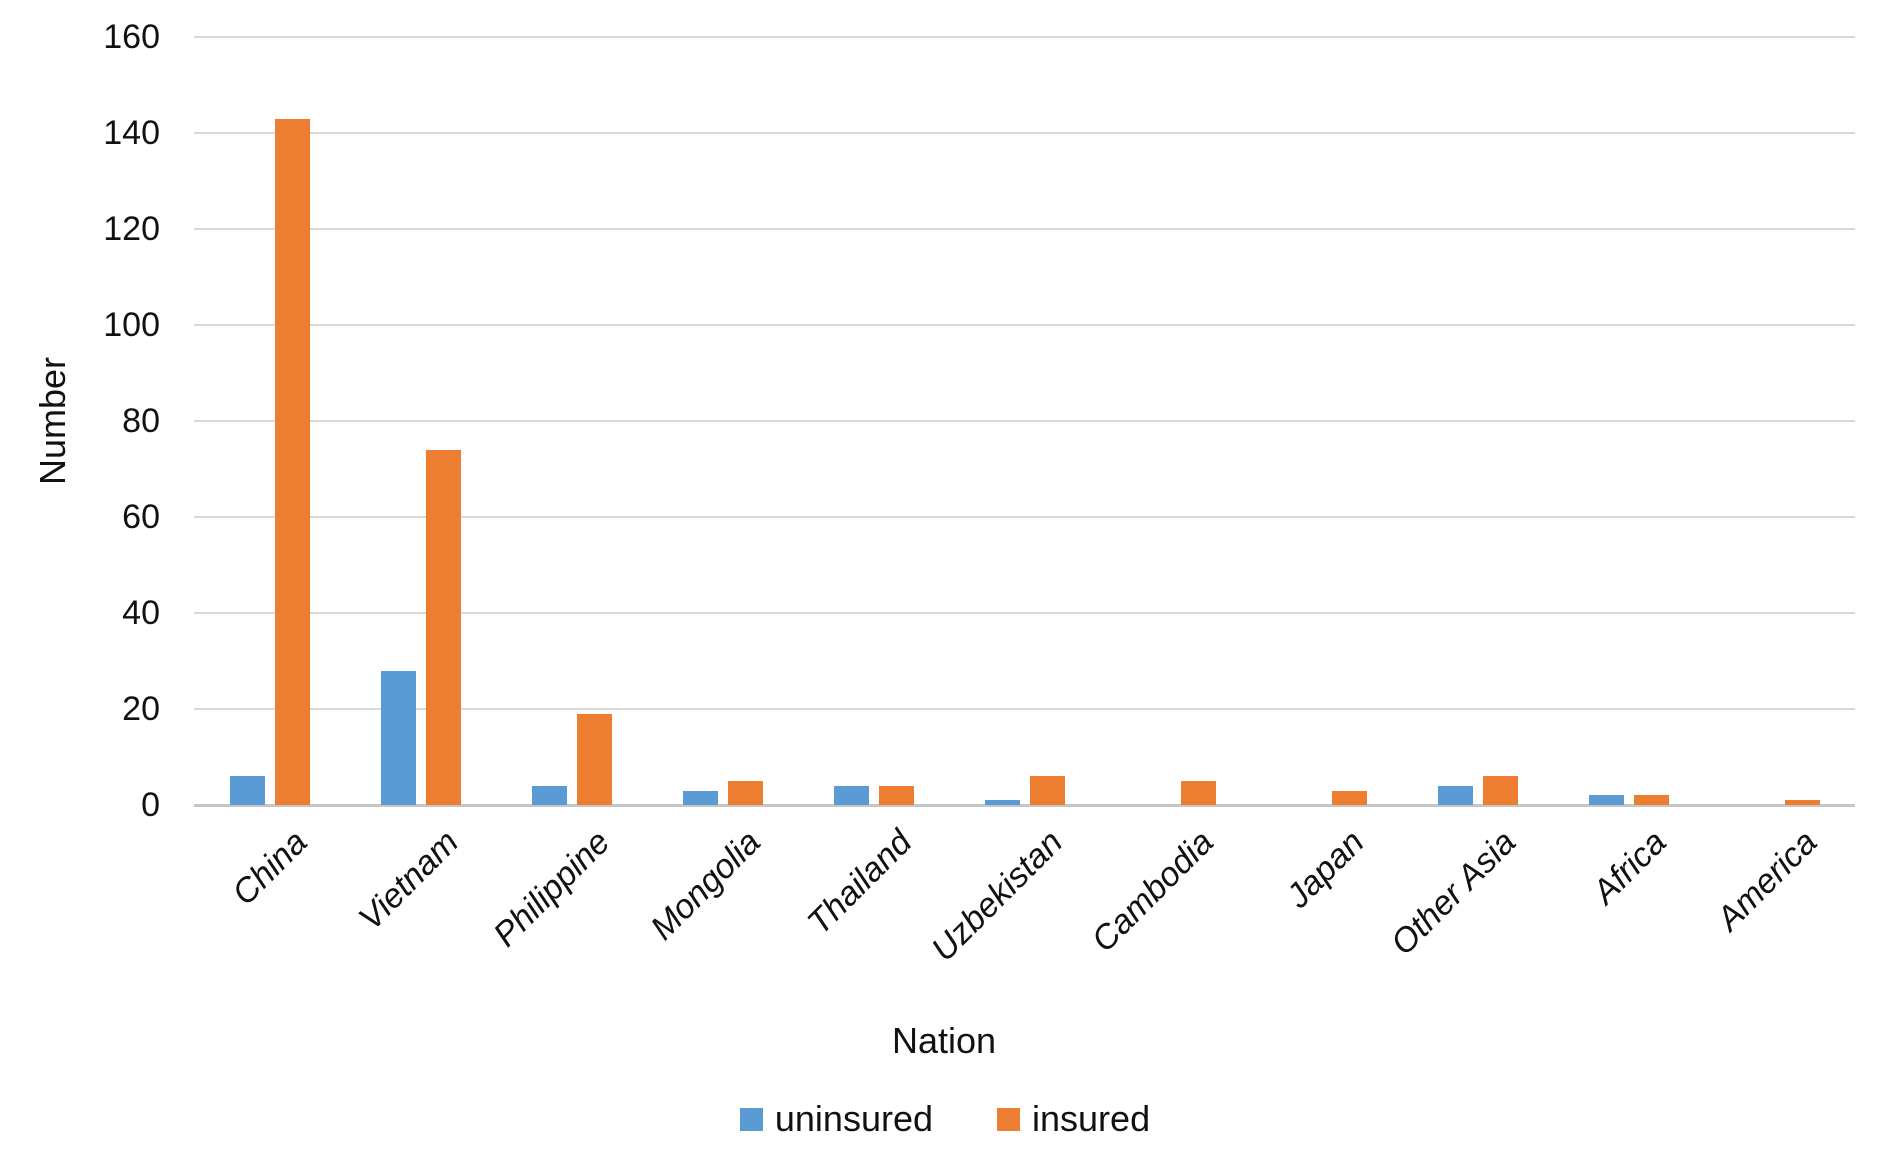 This screenshot has height=1172, width=1890. What do you see at coordinates (1091, 1118) in the screenshot?
I see `legend-label-insured: insured` at bounding box center [1091, 1118].